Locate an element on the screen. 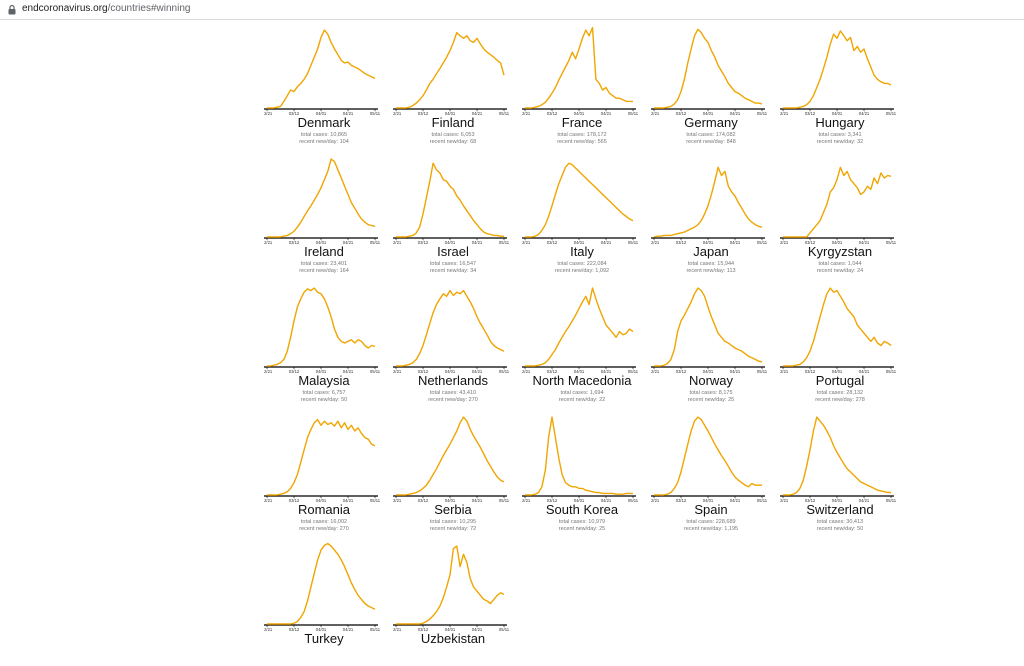  country-name: Israel is located at coordinates (453, 251).